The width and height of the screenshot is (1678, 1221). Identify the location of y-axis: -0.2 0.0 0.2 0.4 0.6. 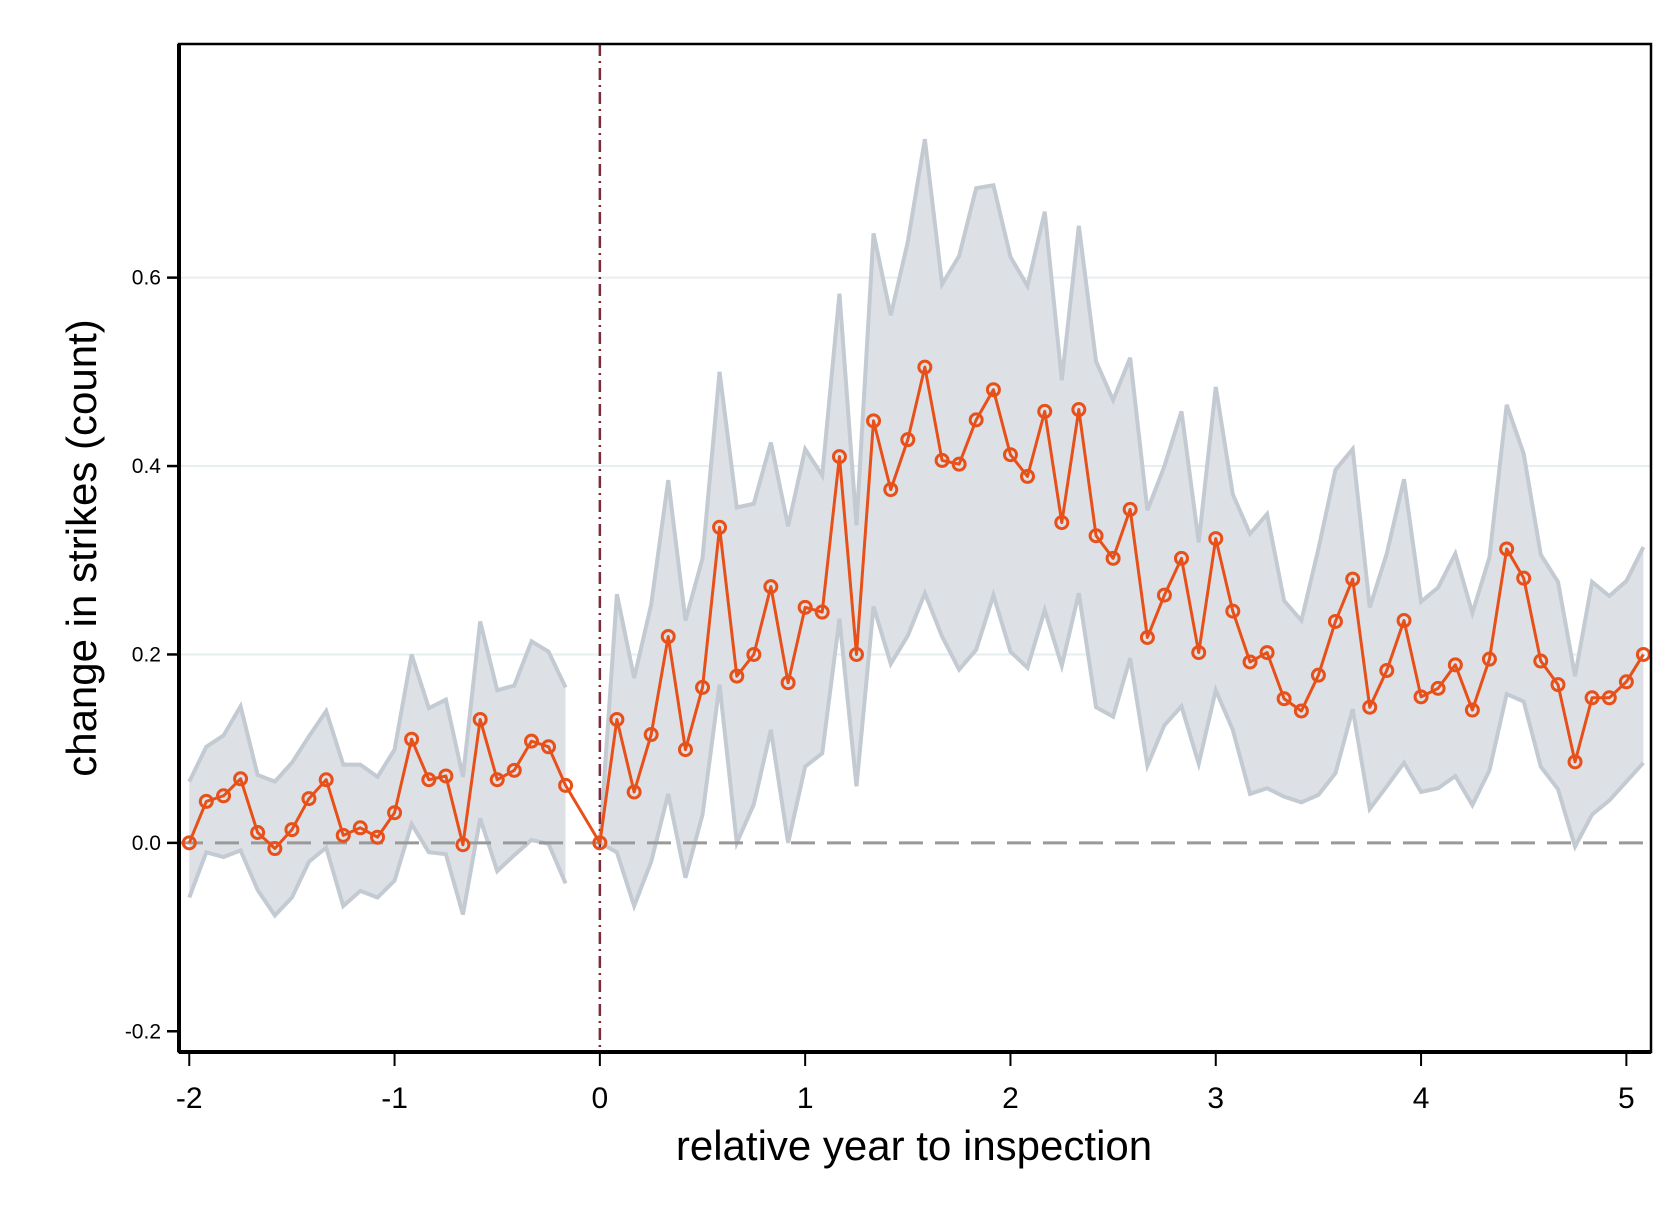
(152, 655).